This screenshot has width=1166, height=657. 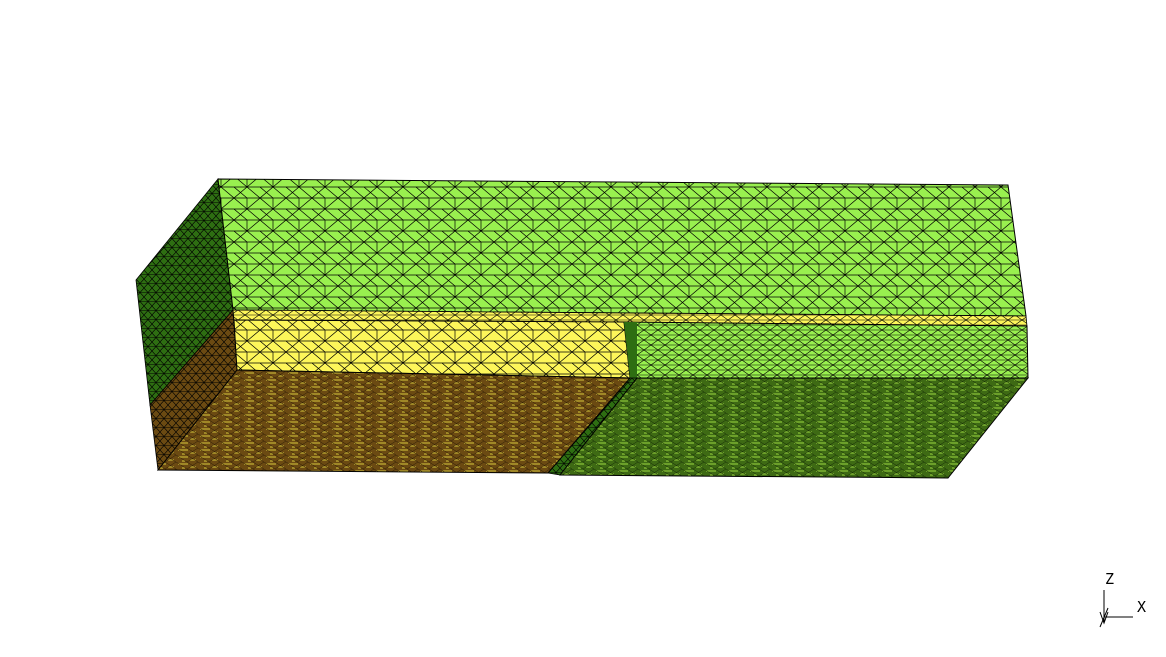 What do you see at coordinates (1122, 599) in the screenshot?
I see `axis-triad: Z X` at bounding box center [1122, 599].